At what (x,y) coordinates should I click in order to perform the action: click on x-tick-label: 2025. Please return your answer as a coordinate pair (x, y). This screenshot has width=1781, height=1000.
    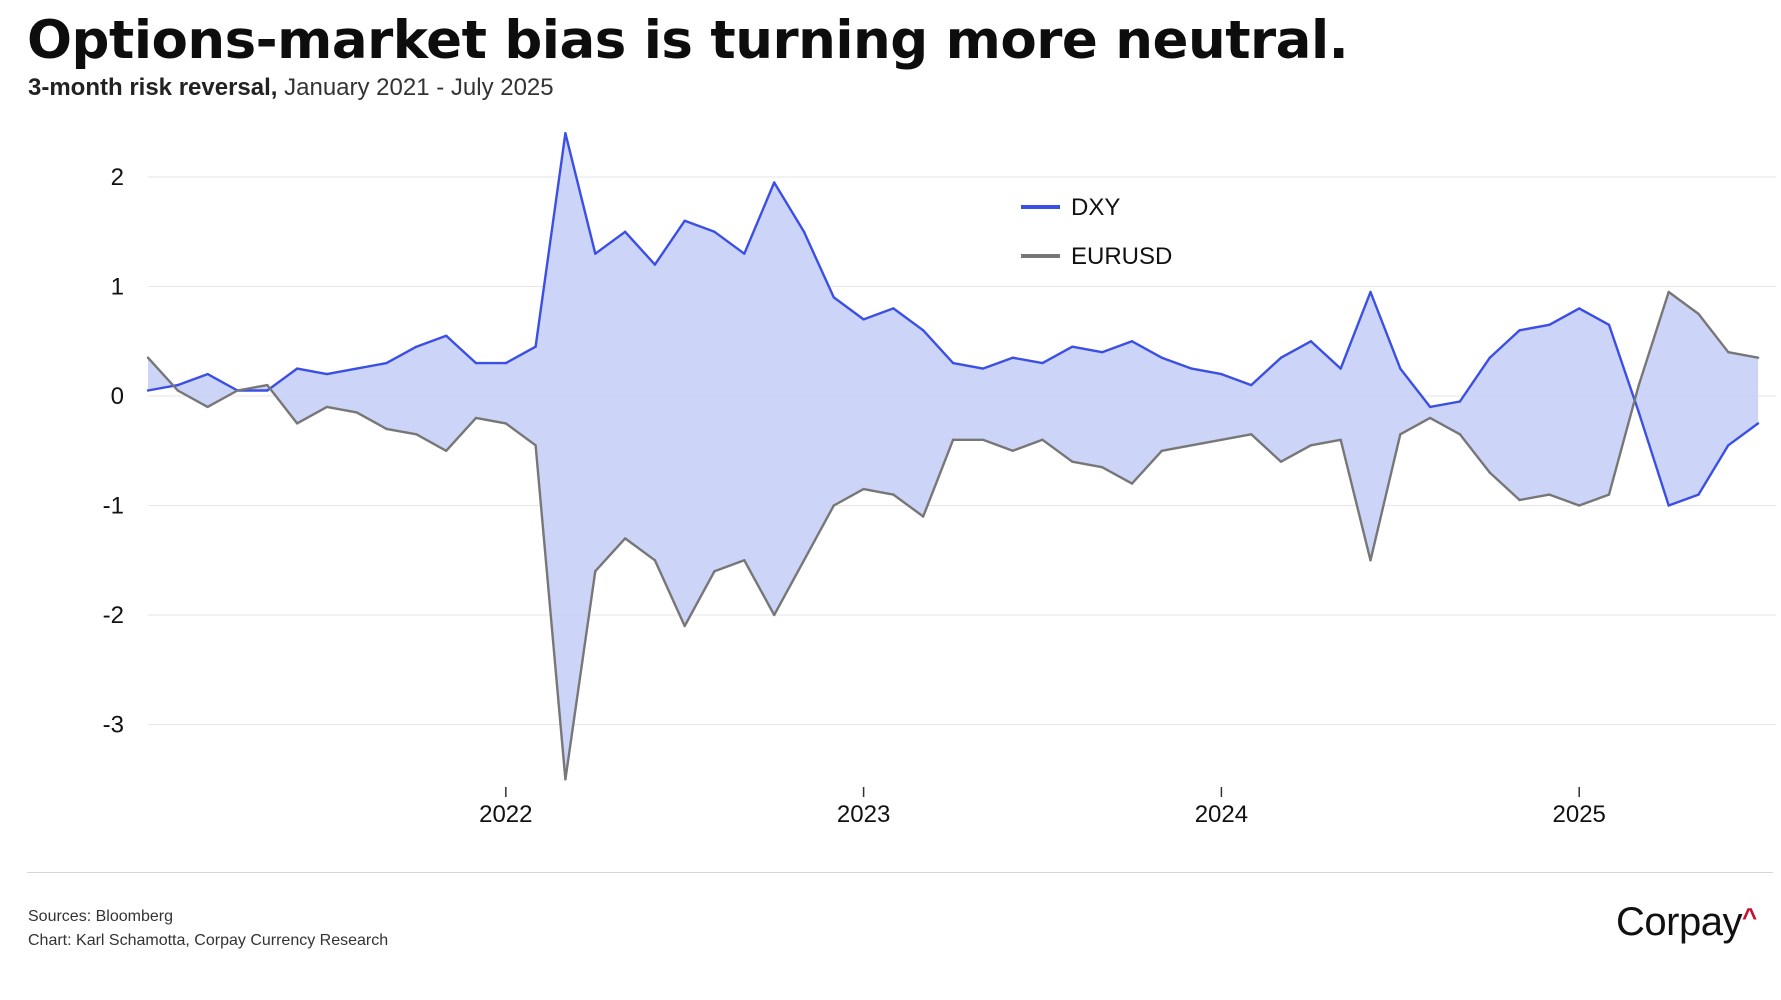
    Looking at the image, I should click on (1579, 814).